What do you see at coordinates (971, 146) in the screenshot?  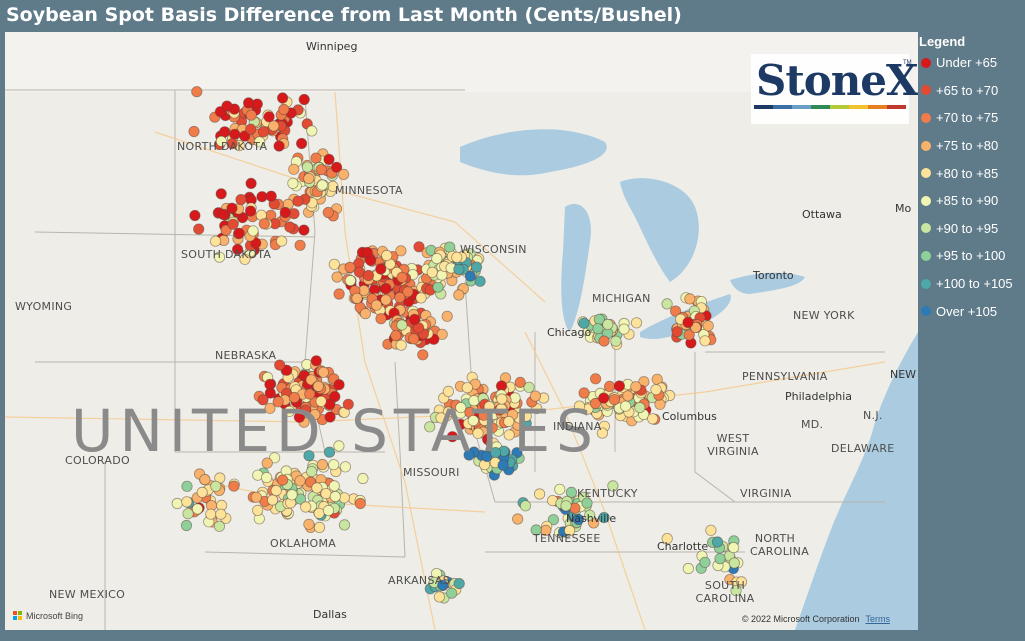 I see `legend-item: +75 to +80` at bounding box center [971, 146].